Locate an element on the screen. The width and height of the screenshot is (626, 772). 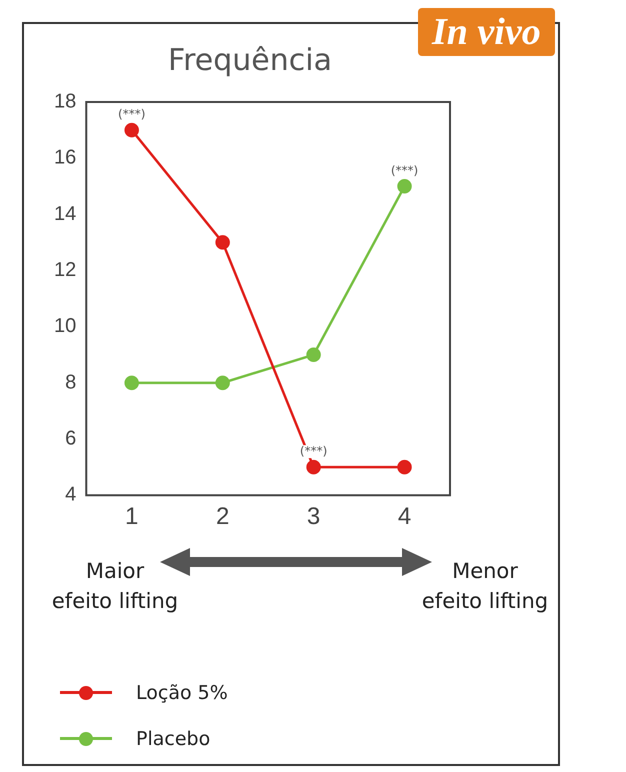
text: Menor efeito lifting is located at coordinates (485, 586).